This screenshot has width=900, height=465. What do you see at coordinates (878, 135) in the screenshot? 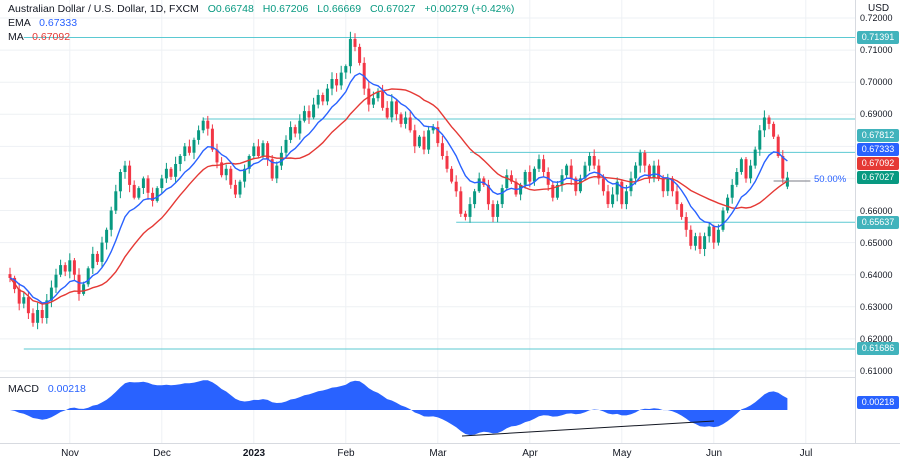
I see `level-price-badge: 0.67812` at bounding box center [878, 135].